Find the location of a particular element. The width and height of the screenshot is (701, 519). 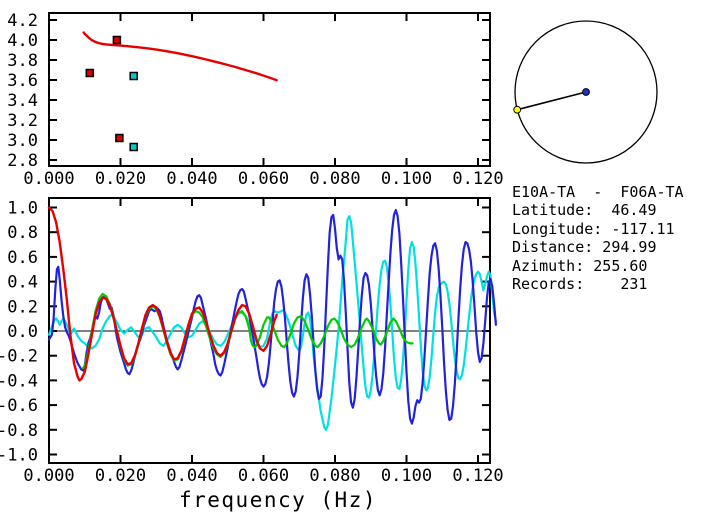

y-tick-label: 3.2 is located at coordinates (22, 121).